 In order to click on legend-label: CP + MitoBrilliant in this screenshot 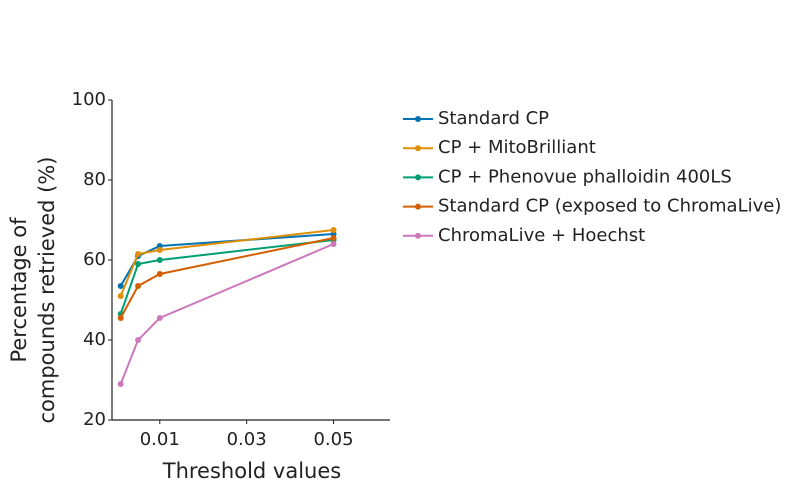, I will do `click(517, 147)`.